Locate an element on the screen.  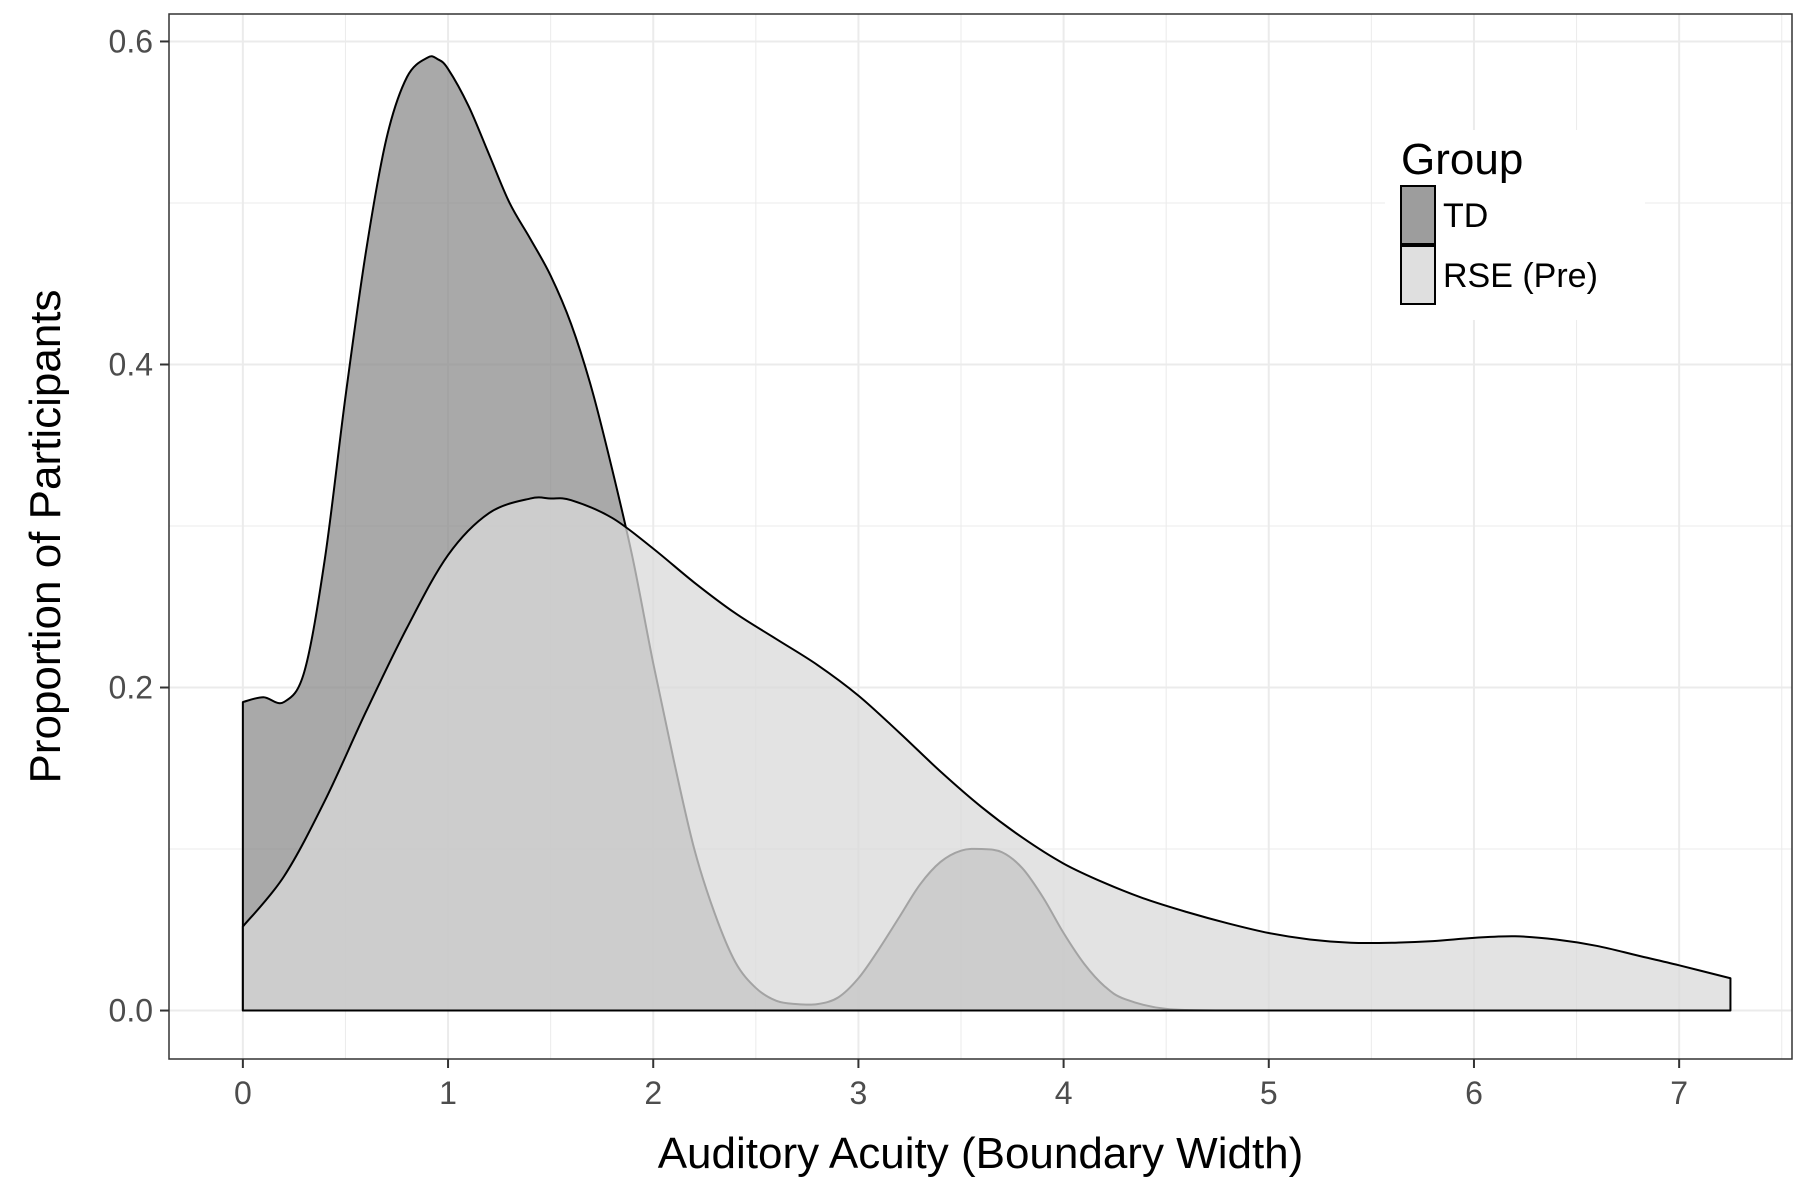
x-tick-label: 7 is located at coordinates (1679, 1093).